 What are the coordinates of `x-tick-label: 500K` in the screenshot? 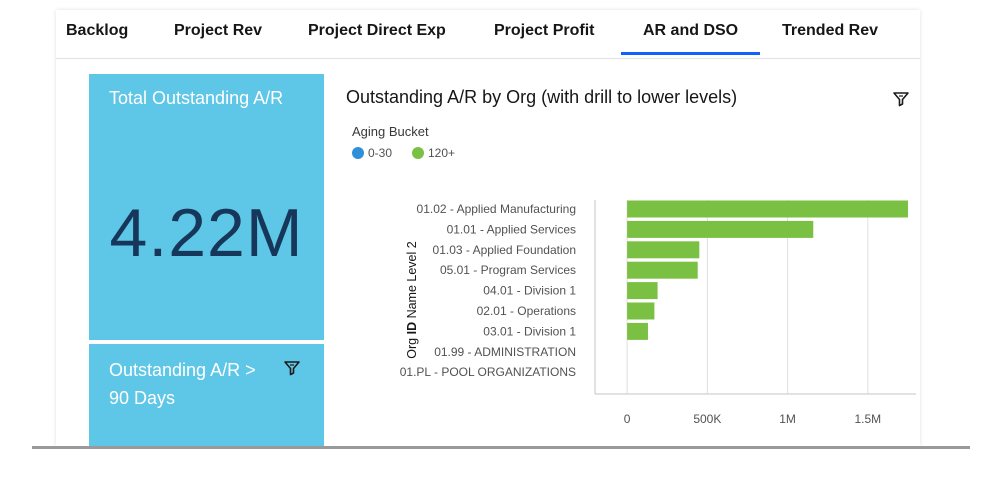 It's located at (707, 419).